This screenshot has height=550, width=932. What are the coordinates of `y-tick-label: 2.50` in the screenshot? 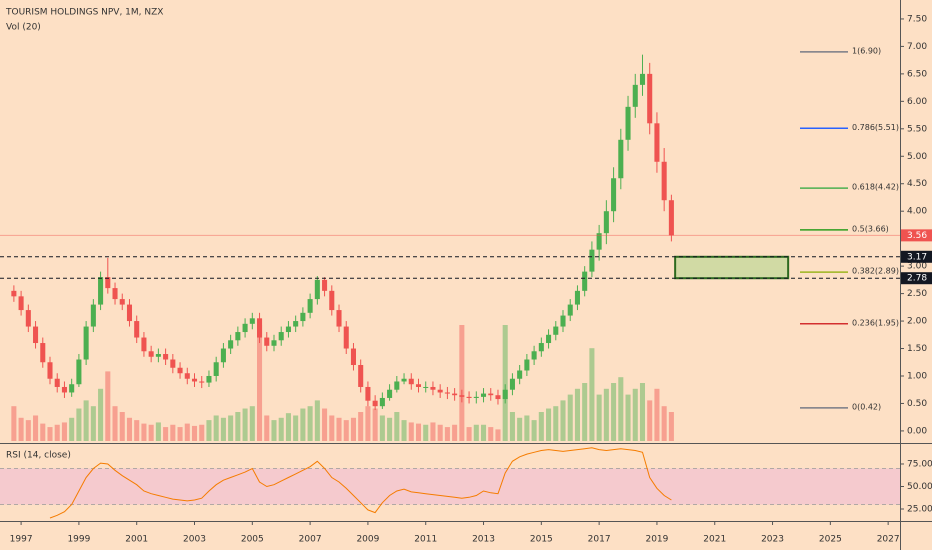 It's located at (917, 294).